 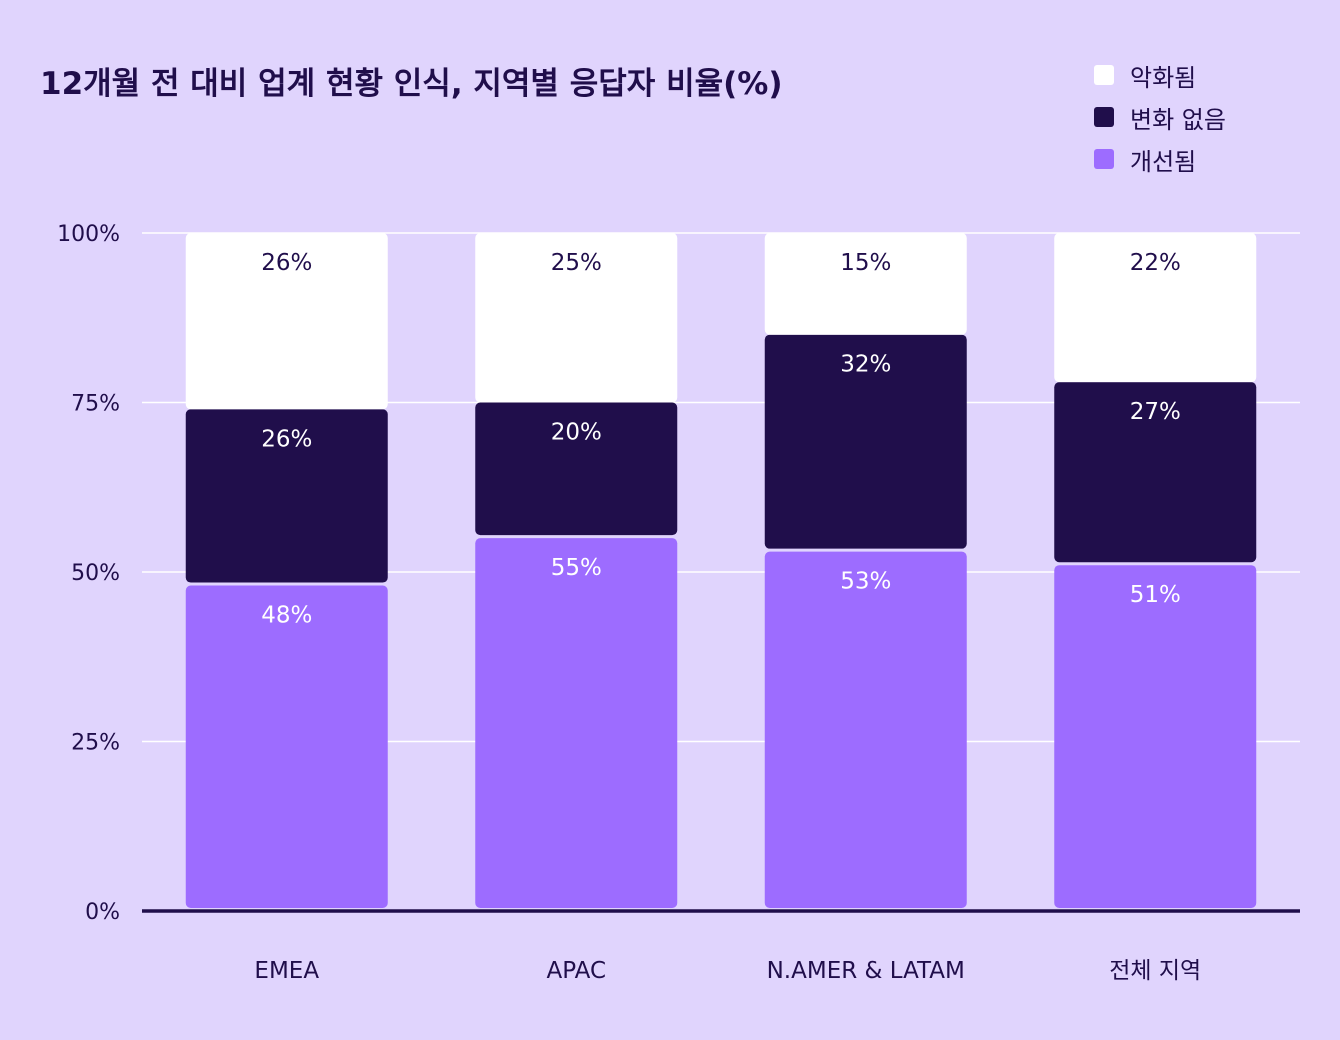 What do you see at coordinates (1104, 75) in the screenshot?
I see `legend-swatch-worsened` at bounding box center [1104, 75].